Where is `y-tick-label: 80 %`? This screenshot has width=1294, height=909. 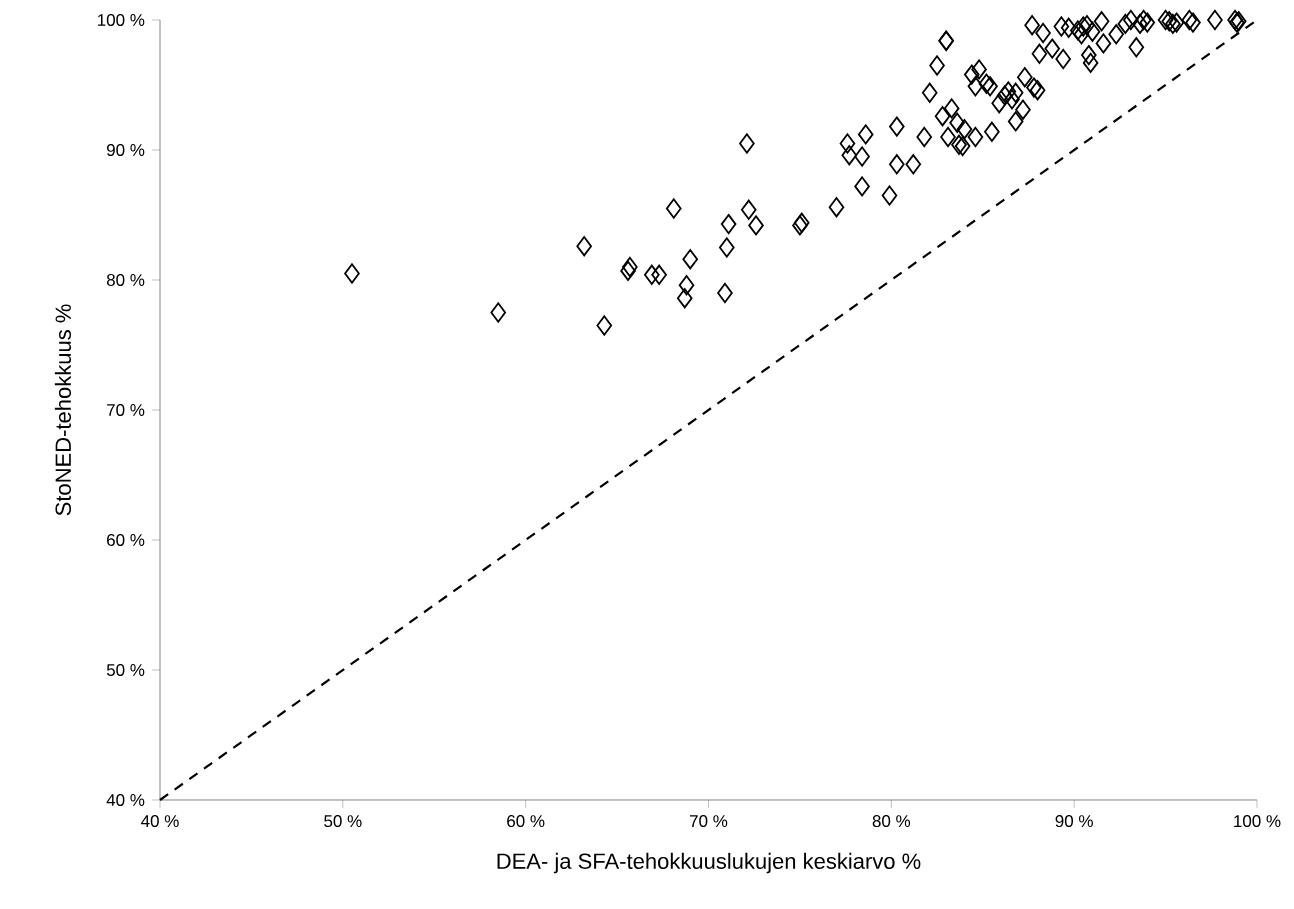 y-tick-label: 80 % is located at coordinates (125, 279).